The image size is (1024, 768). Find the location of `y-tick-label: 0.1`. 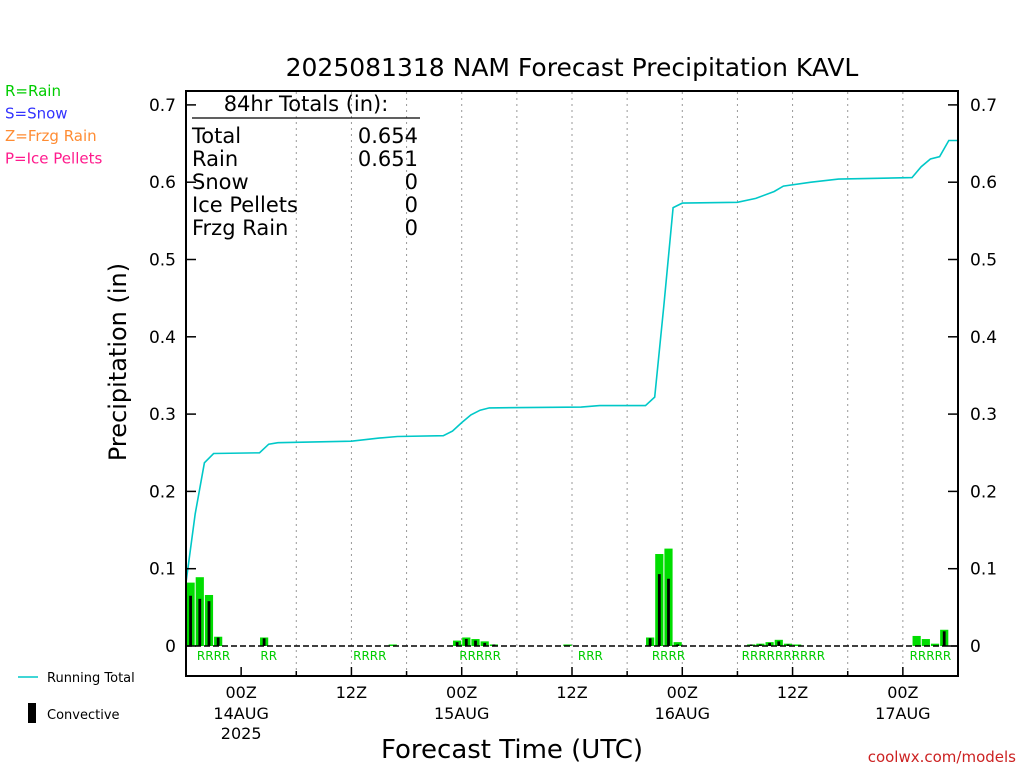

y-tick-label: 0.1 is located at coordinates (162, 570).